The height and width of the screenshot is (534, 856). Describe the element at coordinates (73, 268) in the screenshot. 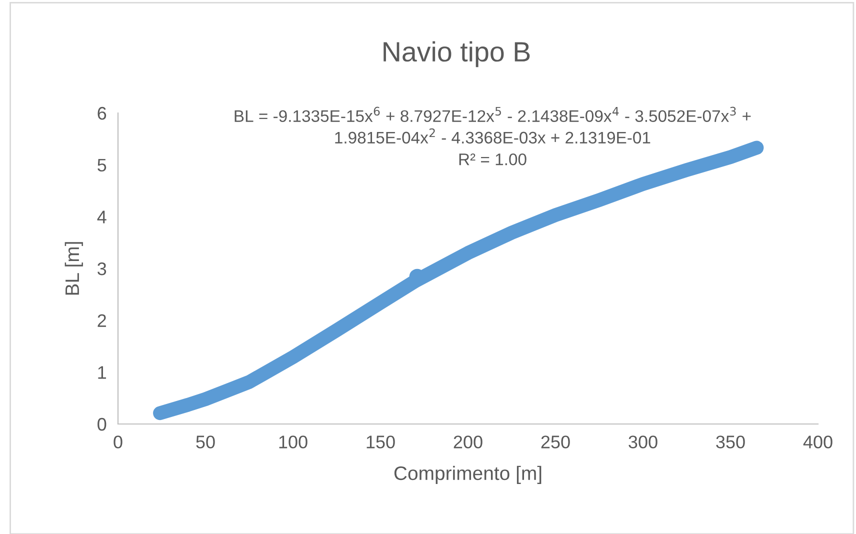

I see `y-axis-title: BL [m]` at that location.